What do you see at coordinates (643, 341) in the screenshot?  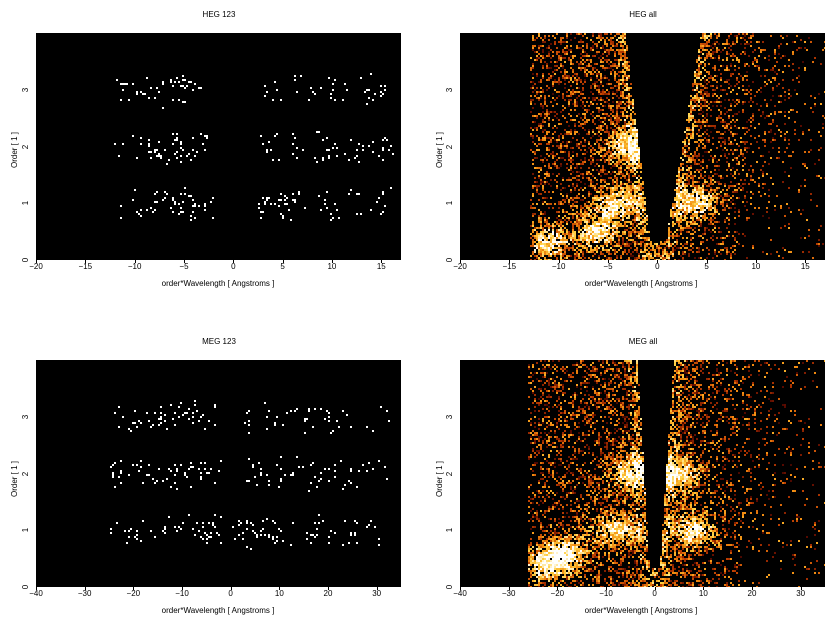 I see `chart-title: MEG all` at bounding box center [643, 341].